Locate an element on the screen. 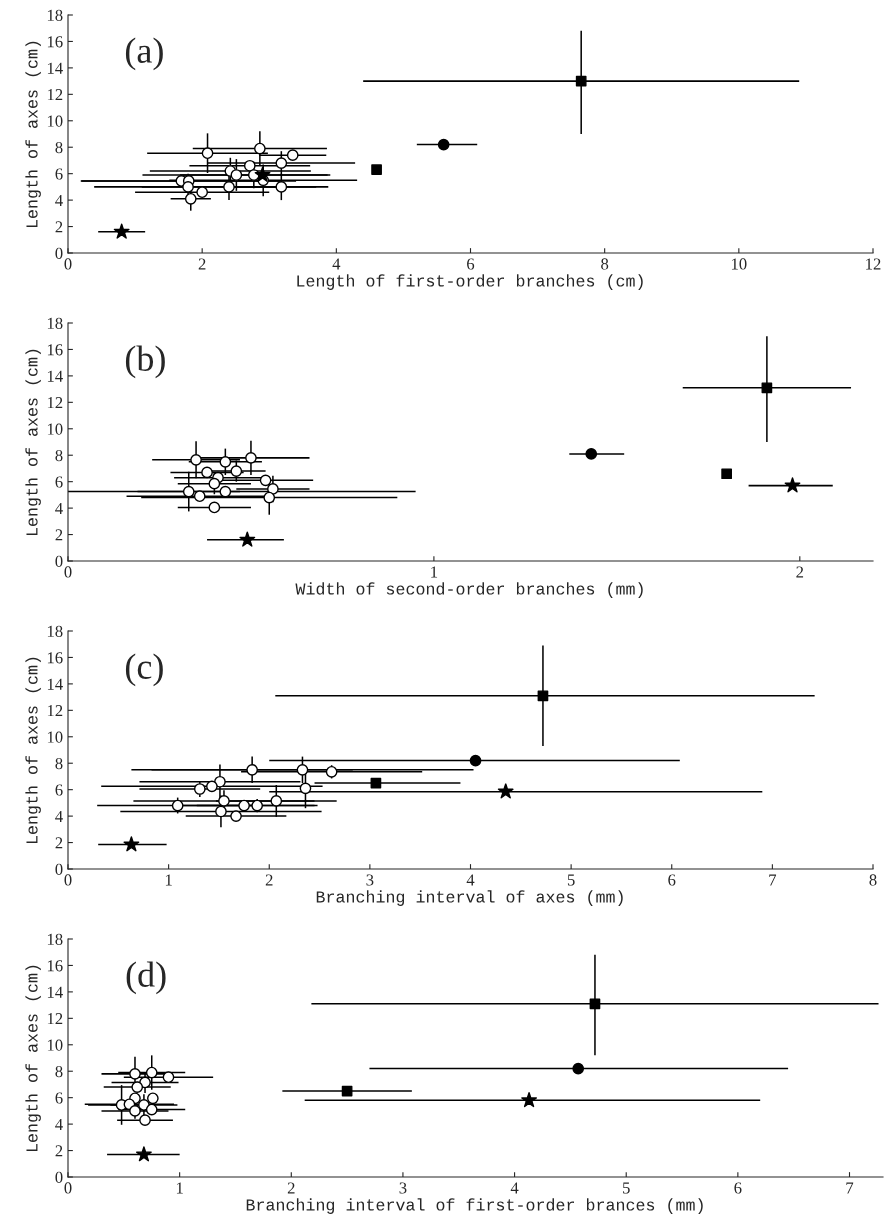  x-axis-title: Branching interval of axes (mm) is located at coordinates (469, 898).